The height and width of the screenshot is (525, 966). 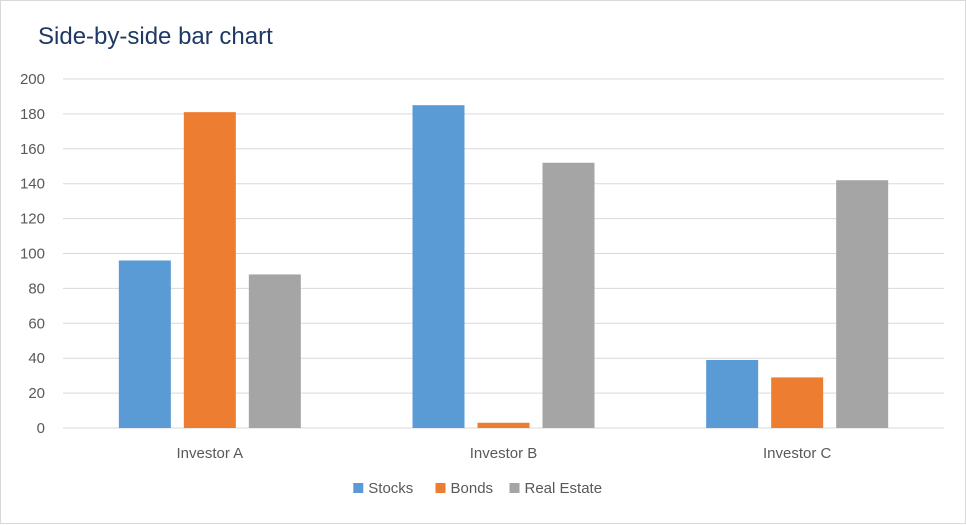 I want to click on y-tick-label: 20, so click(x=36, y=393).